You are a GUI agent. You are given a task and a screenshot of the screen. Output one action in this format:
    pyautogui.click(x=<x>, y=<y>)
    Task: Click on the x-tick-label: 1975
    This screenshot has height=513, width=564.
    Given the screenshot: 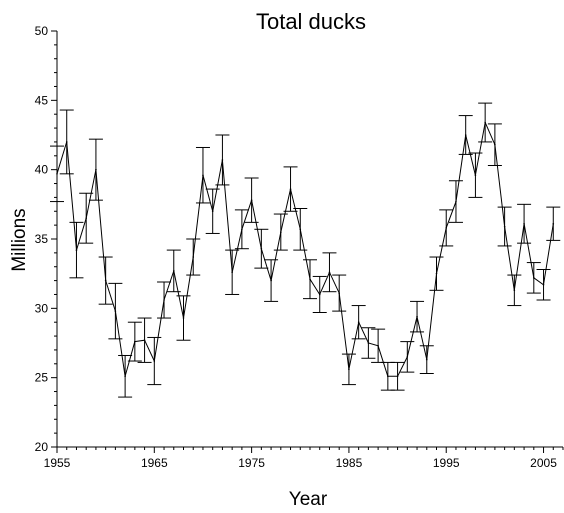 What is the action you would take?
    pyautogui.click(x=251, y=463)
    